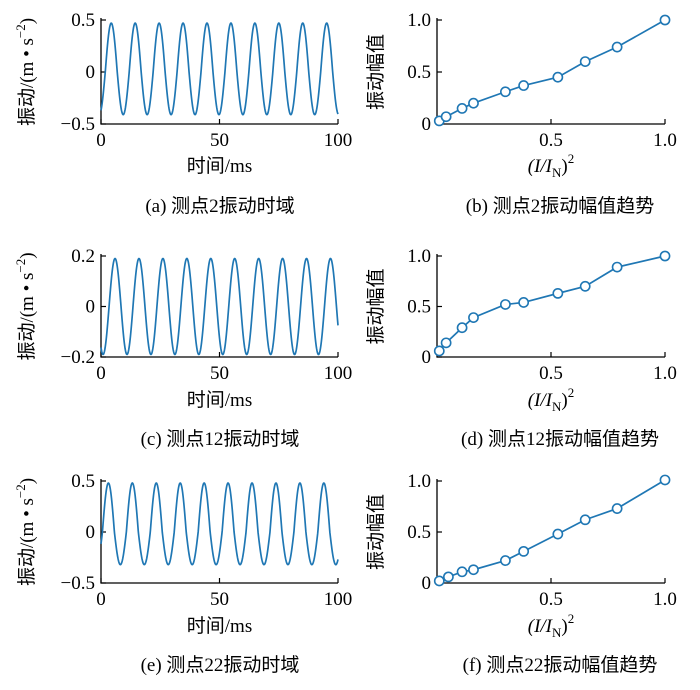 The width and height of the screenshot is (700, 690). Describe the element at coordinates (83, 256) in the screenshot. I see `y-tick-label: 0.2` at that location.